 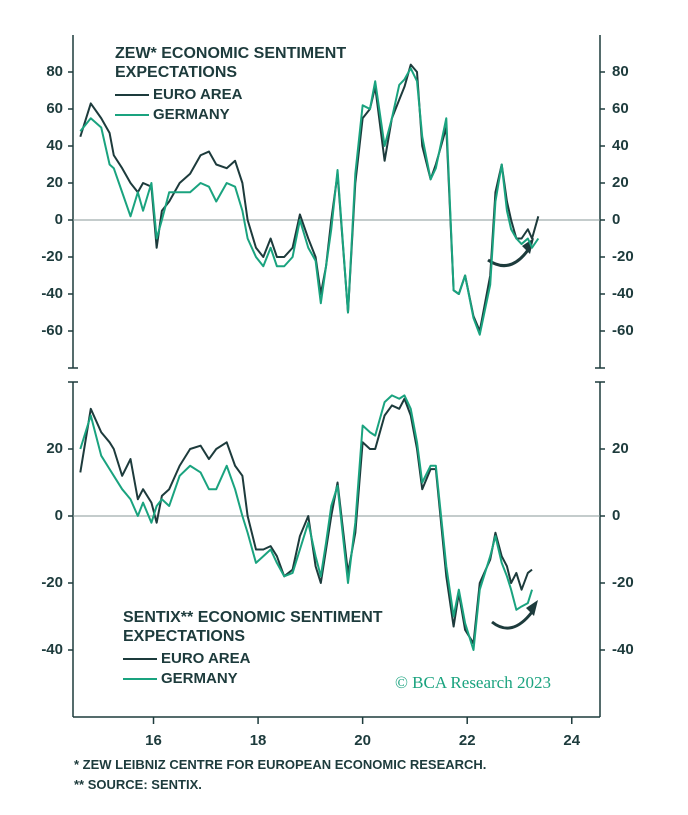 I want to click on y-tick-label: 40, so click(x=54, y=145).